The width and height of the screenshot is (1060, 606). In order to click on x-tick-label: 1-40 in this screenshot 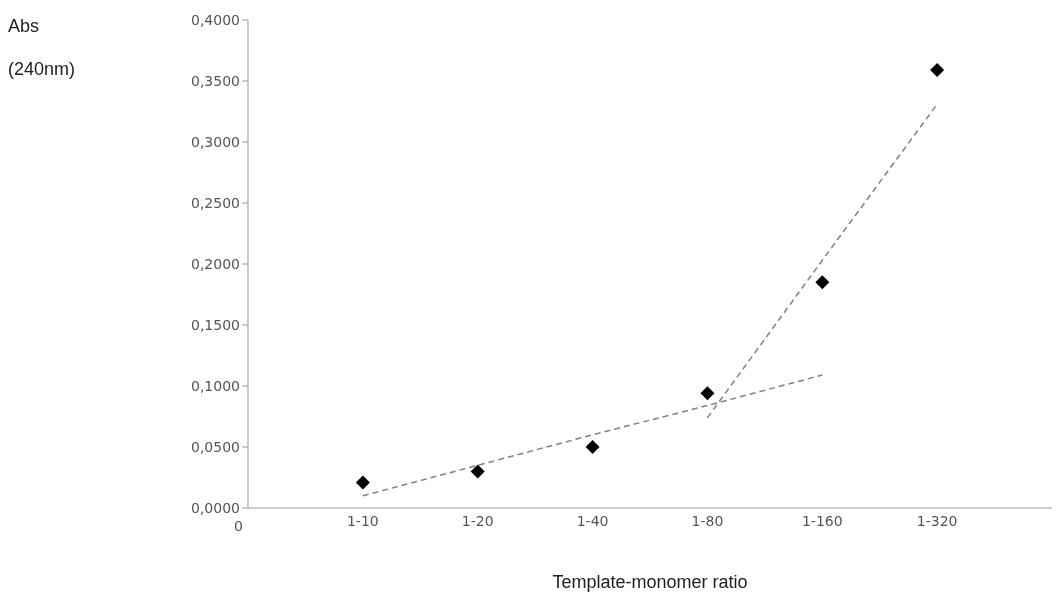, I will do `click(592, 520)`.